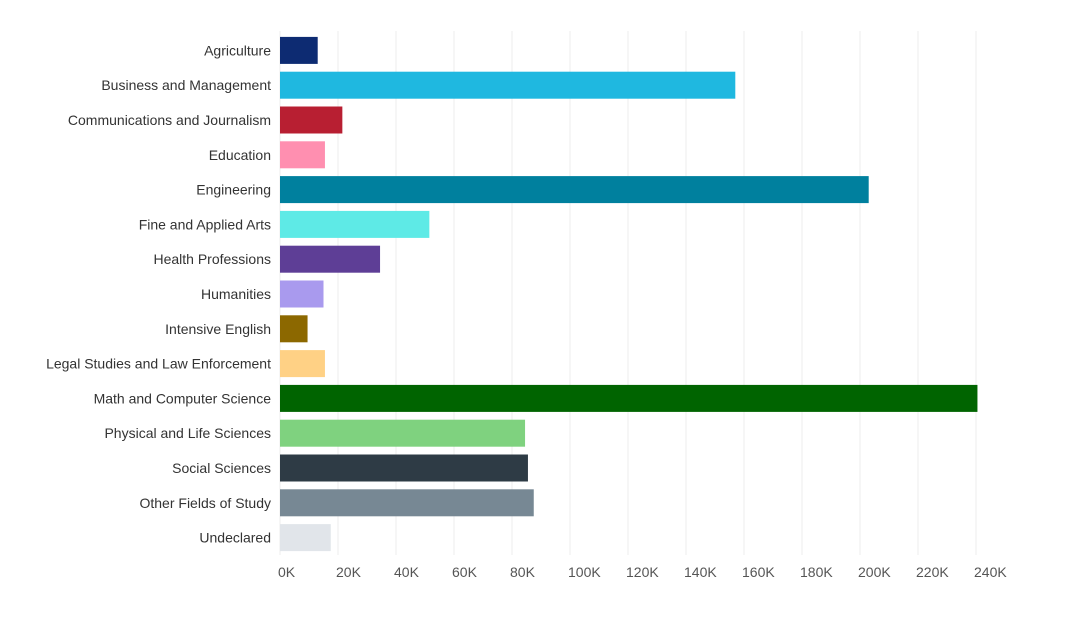 The width and height of the screenshot is (1080, 621). What do you see at coordinates (158, 364) in the screenshot?
I see `category-label: Legal Studies and Law Enforcement` at bounding box center [158, 364].